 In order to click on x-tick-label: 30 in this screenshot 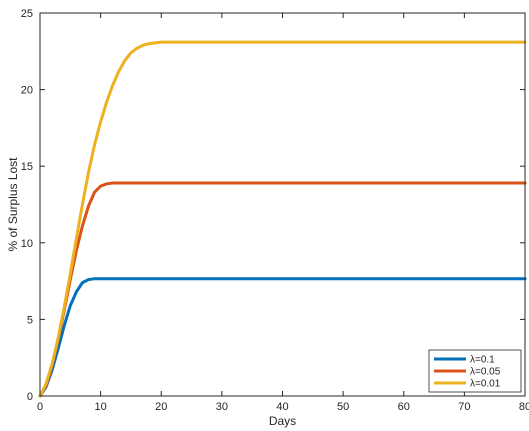, I will do `click(222, 407)`.